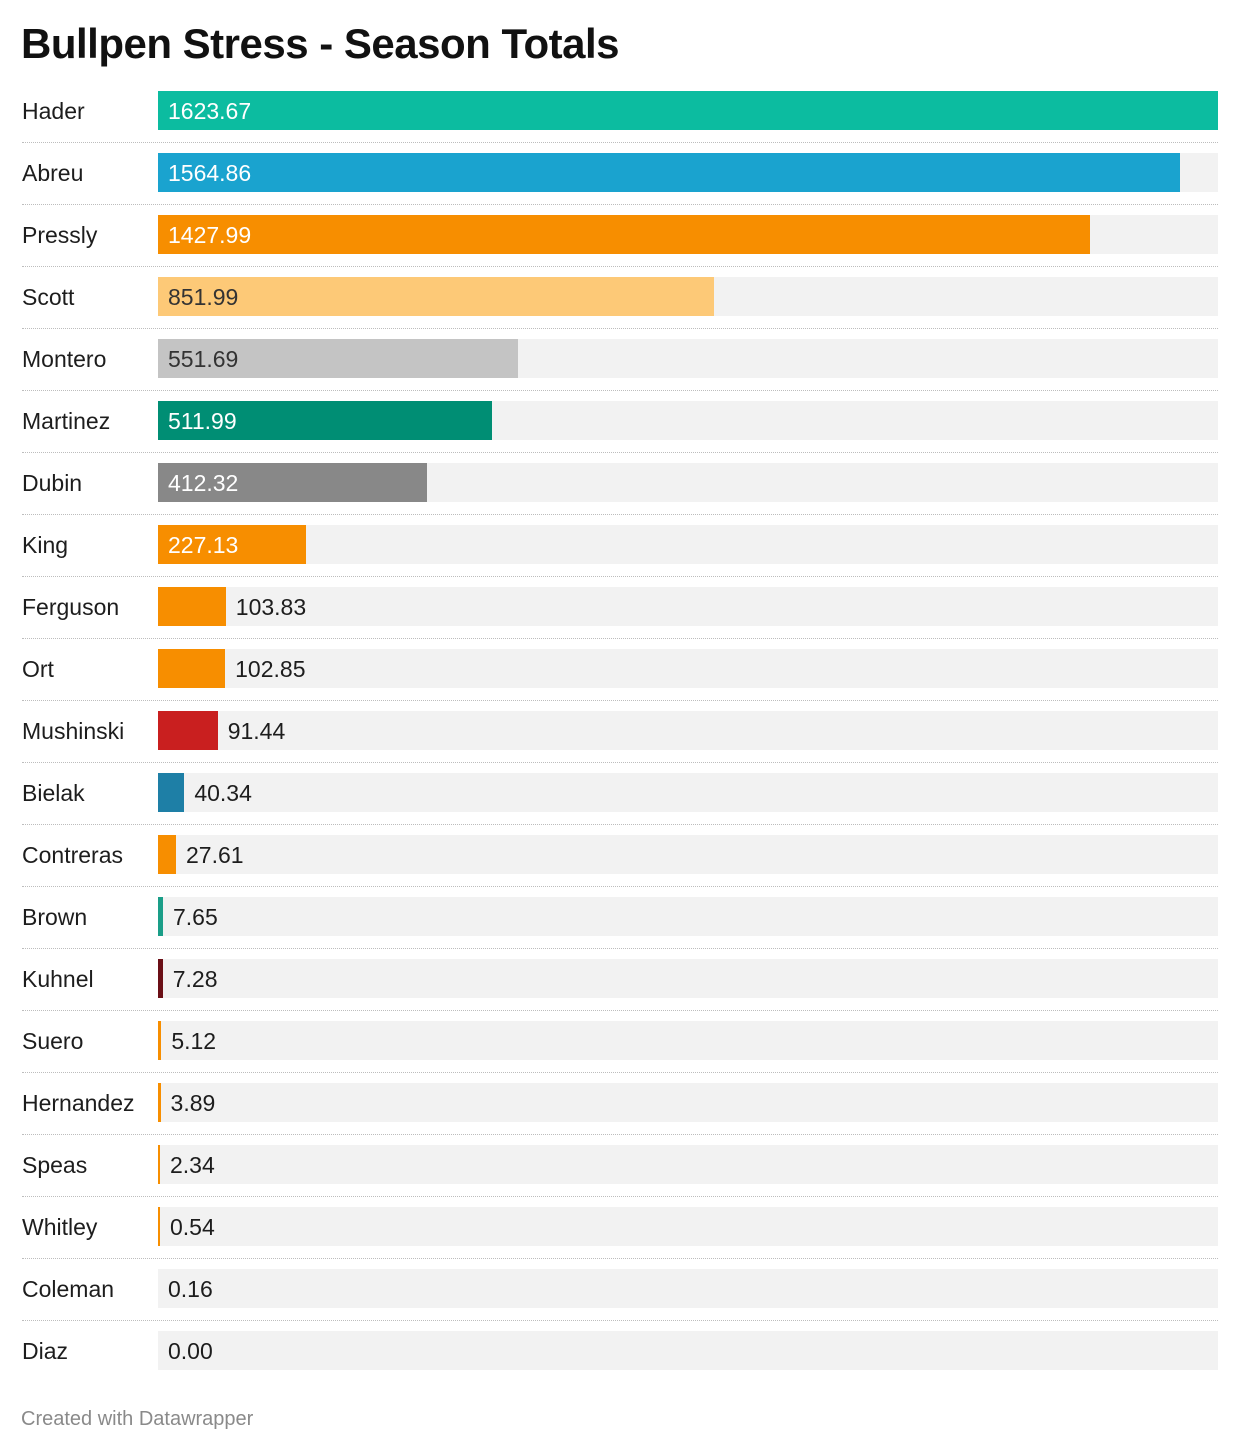  Describe the element at coordinates (137, 1419) in the screenshot. I see `credit-text: Created with Datawrapper` at that location.